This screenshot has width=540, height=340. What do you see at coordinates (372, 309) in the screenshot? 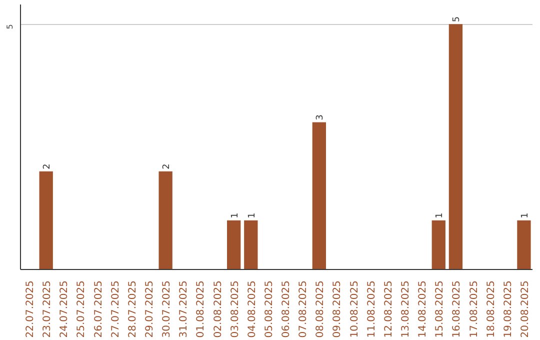
I see `x-tick-label: 11.08.2025` at bounding box center [372, 309].